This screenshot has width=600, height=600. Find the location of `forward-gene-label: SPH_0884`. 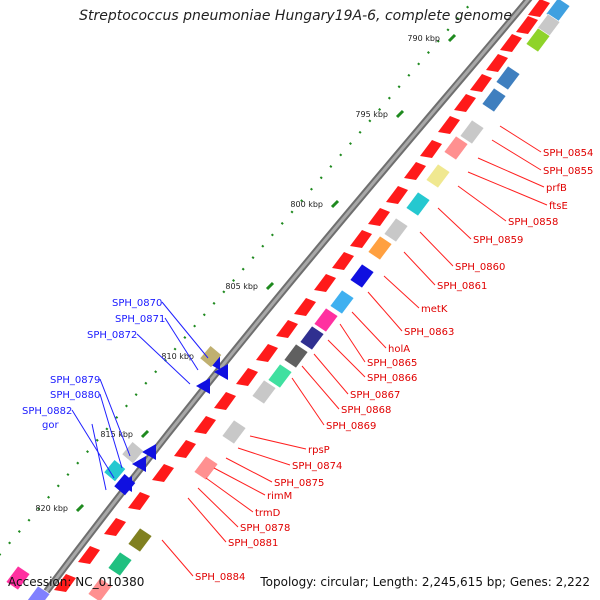

forward-gene-label: SPH_0884 is located at coordinates (220, 577).